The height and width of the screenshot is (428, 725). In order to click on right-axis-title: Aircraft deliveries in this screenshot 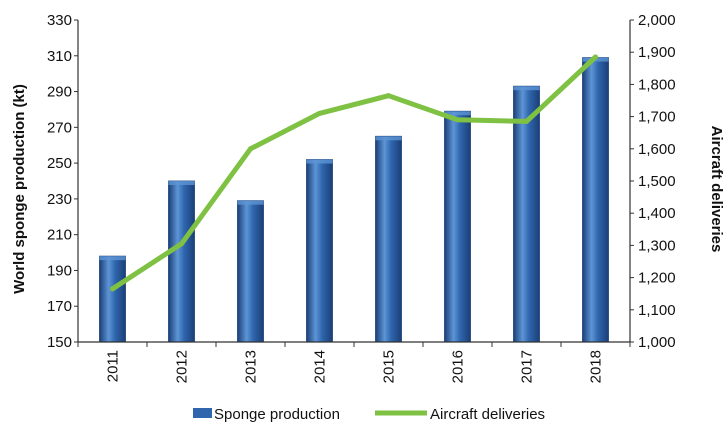, I will do `click(716, 189)`.